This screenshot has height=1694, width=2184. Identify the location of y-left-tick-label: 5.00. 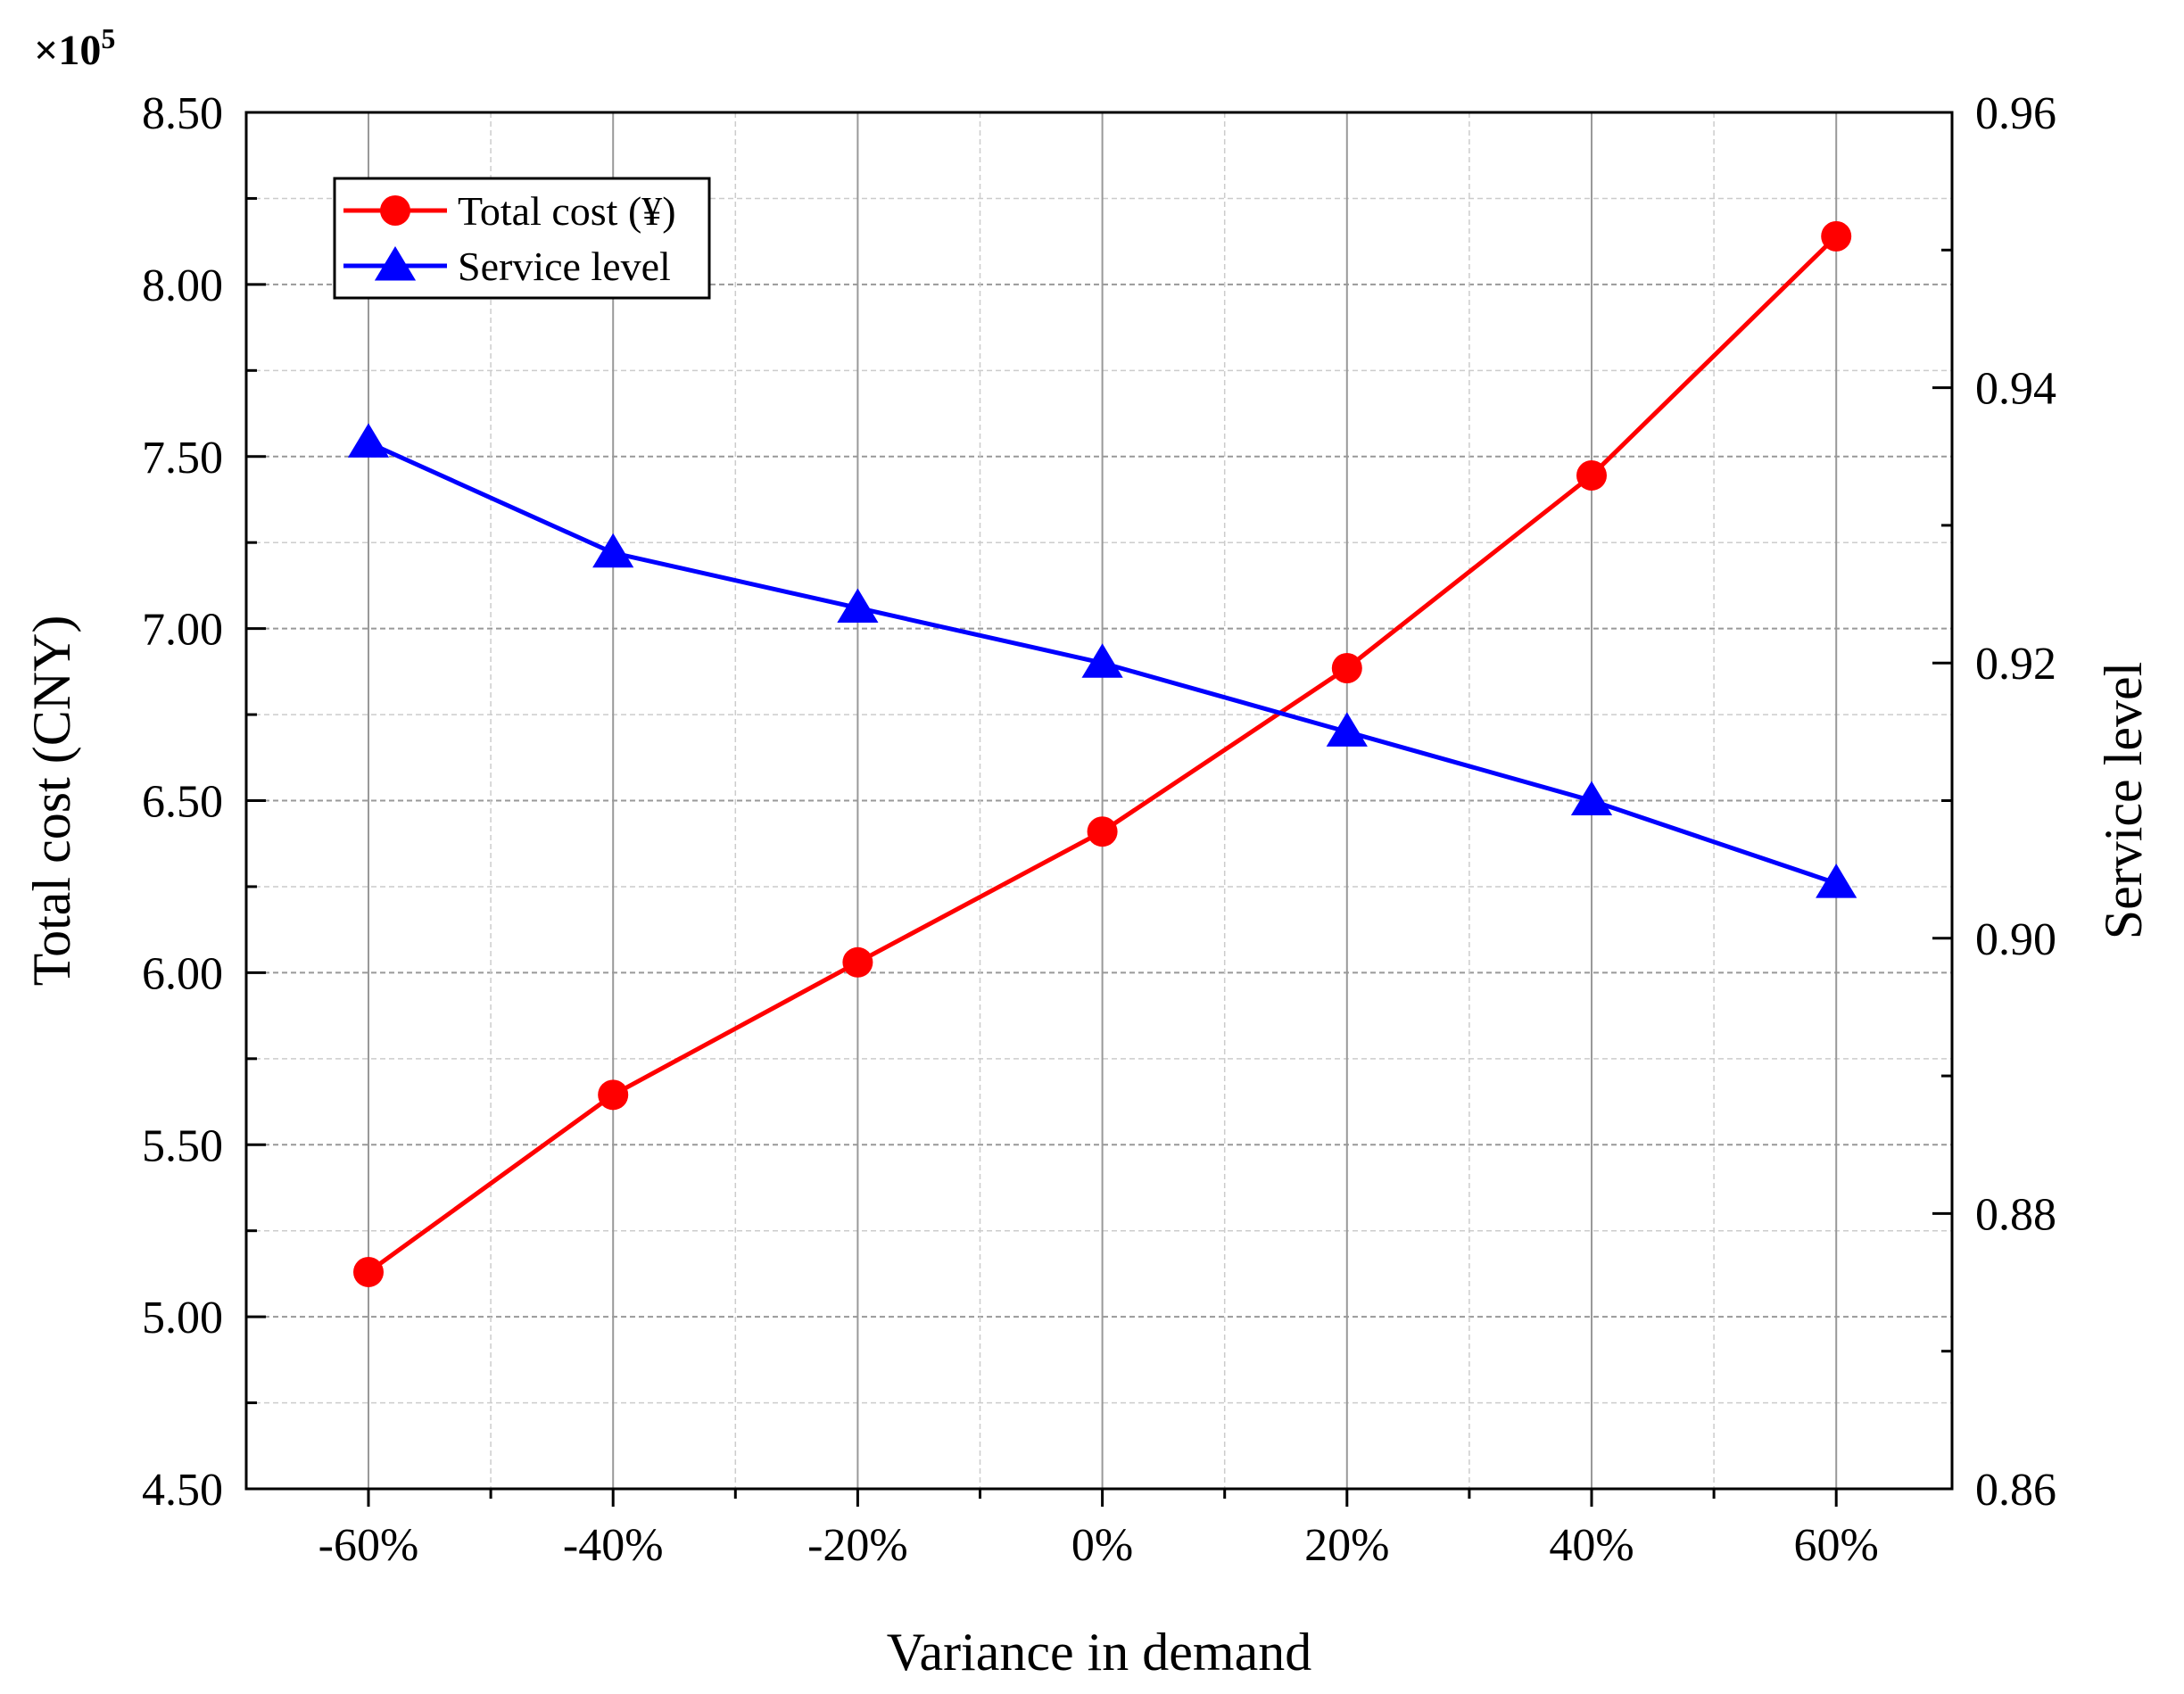
(182, 1318).